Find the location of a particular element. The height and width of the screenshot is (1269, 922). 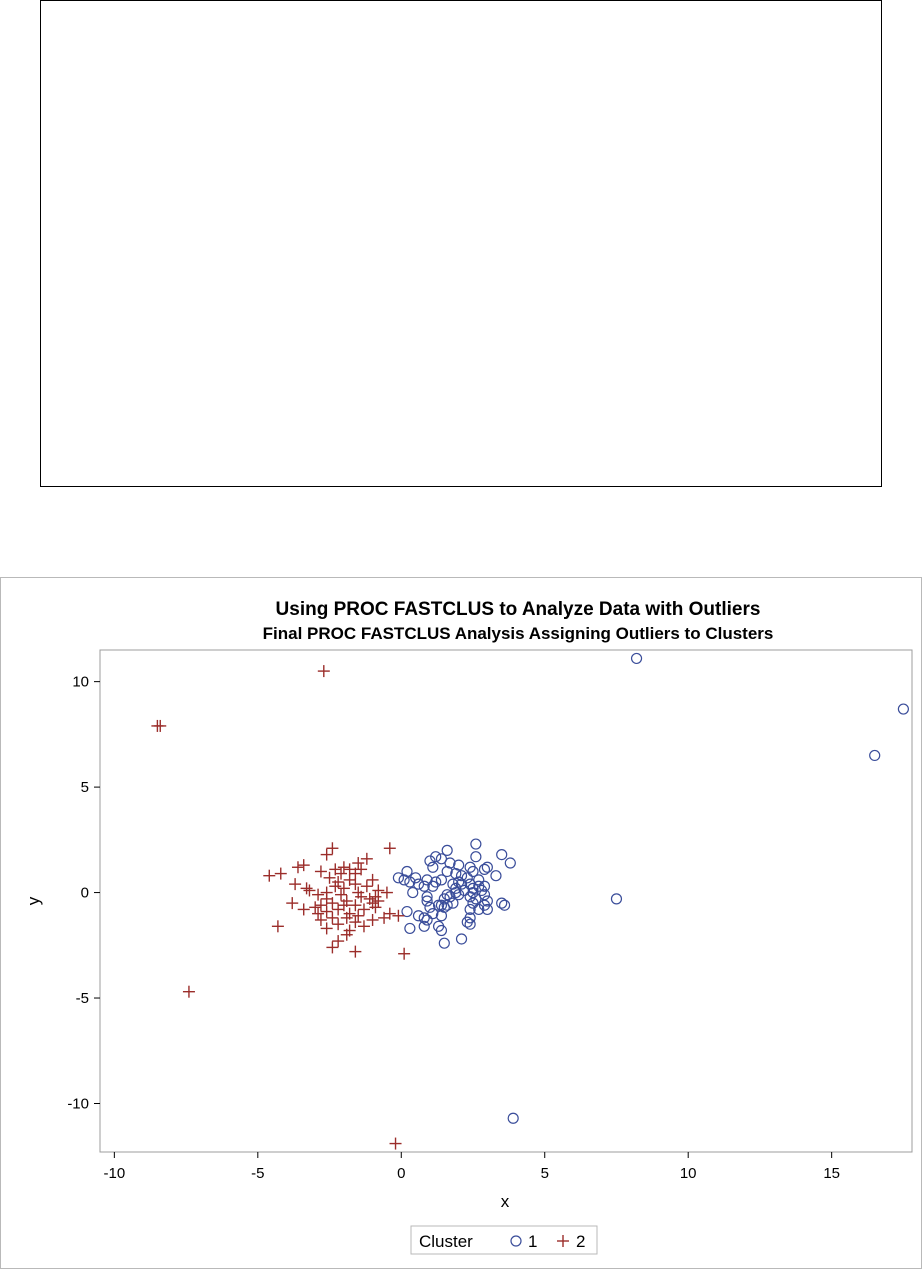

x-axis-label: x is located at coordinates (505, 1201).